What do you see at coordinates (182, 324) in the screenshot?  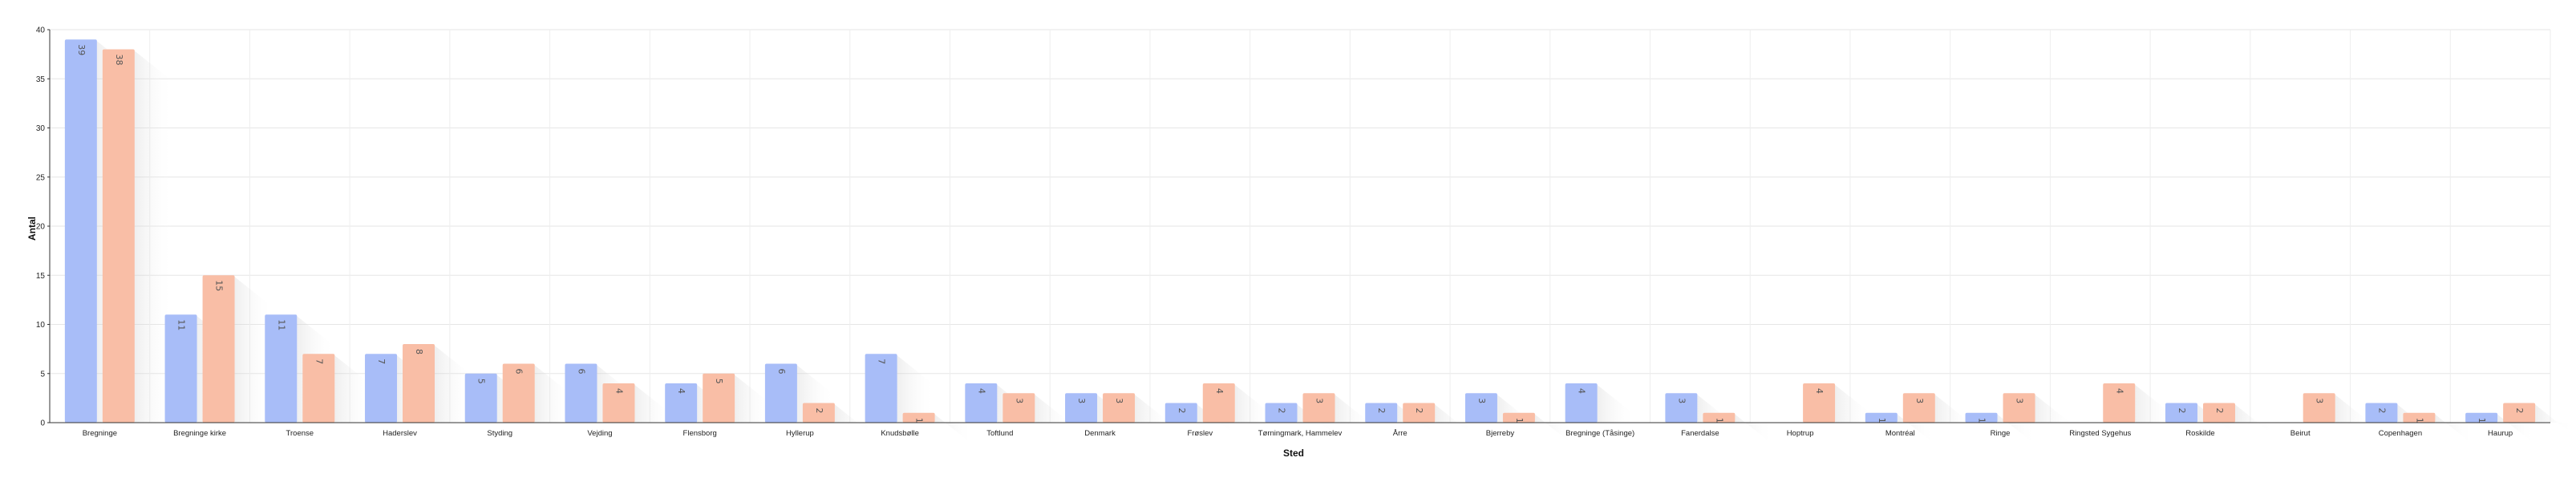 I see `data-label: 11` at bounding box center [182, 324].